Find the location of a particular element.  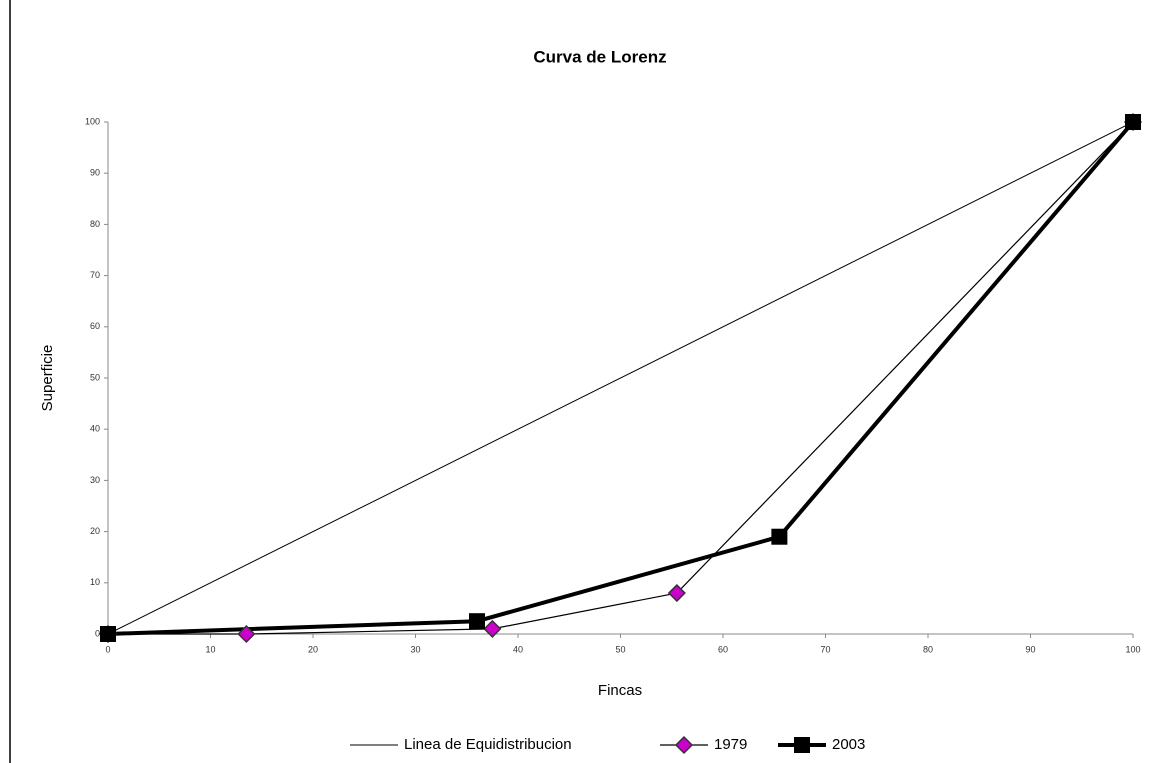

legend-label: Linea de Equidistribucion is located at coordinates (488, 744).